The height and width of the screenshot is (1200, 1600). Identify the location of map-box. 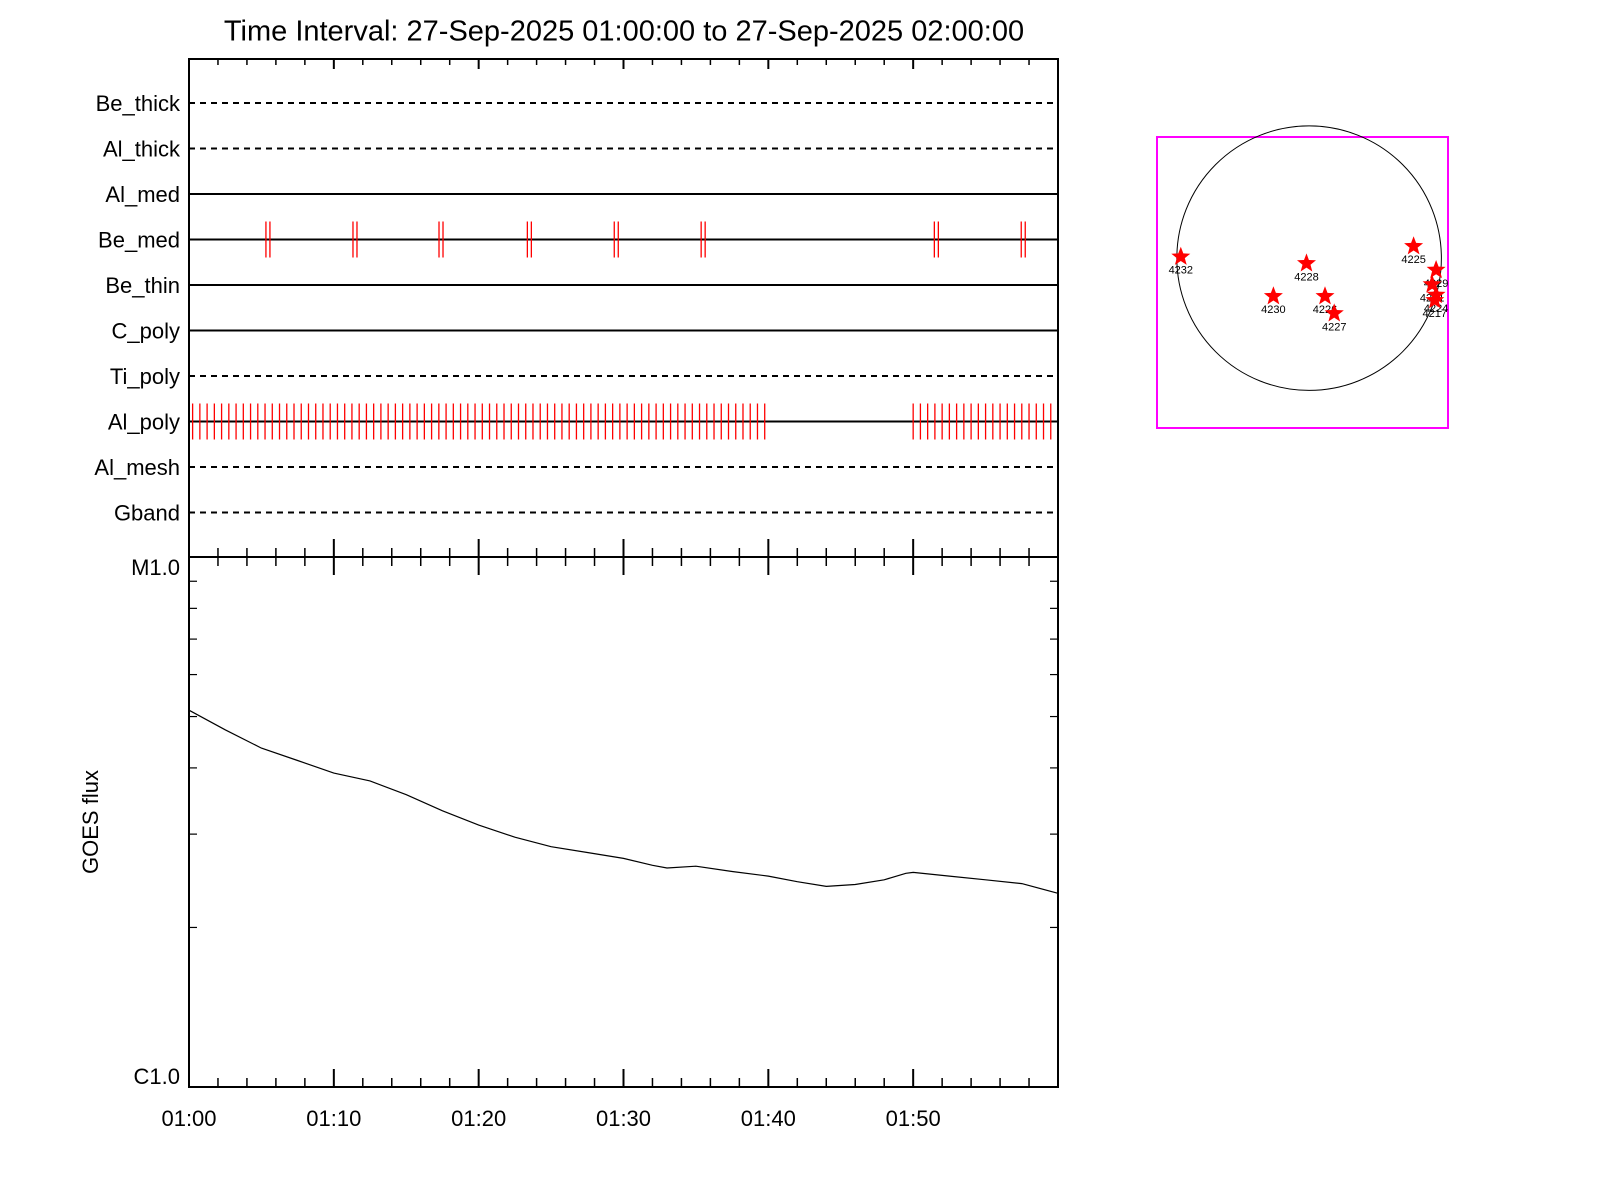
(1302, 282).